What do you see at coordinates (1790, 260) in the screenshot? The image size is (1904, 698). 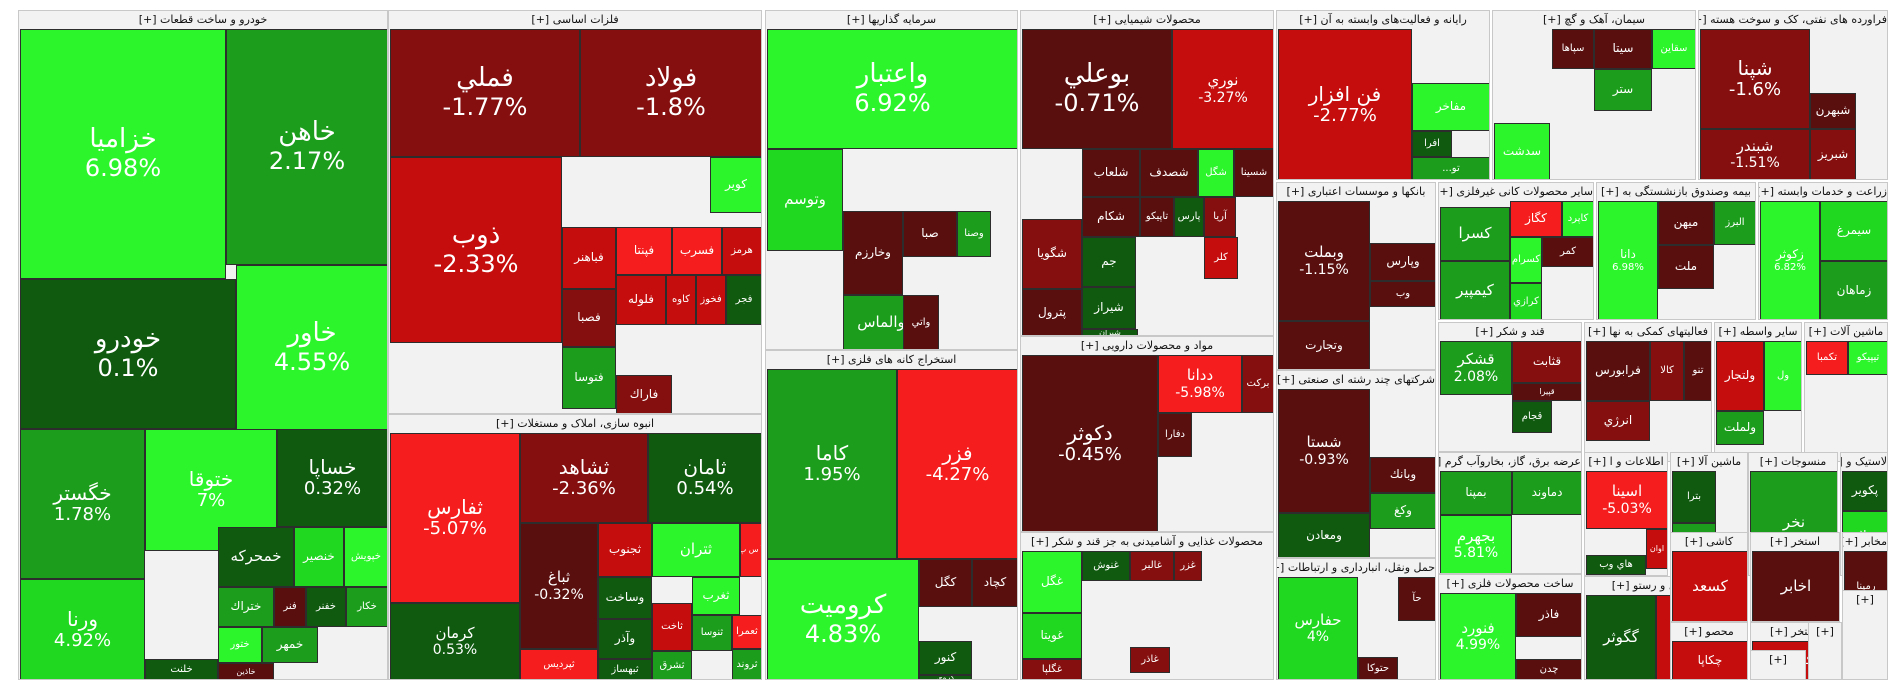 I see `stock-tile: زكوثر 6.82%` at bounding box center [1790, 260].